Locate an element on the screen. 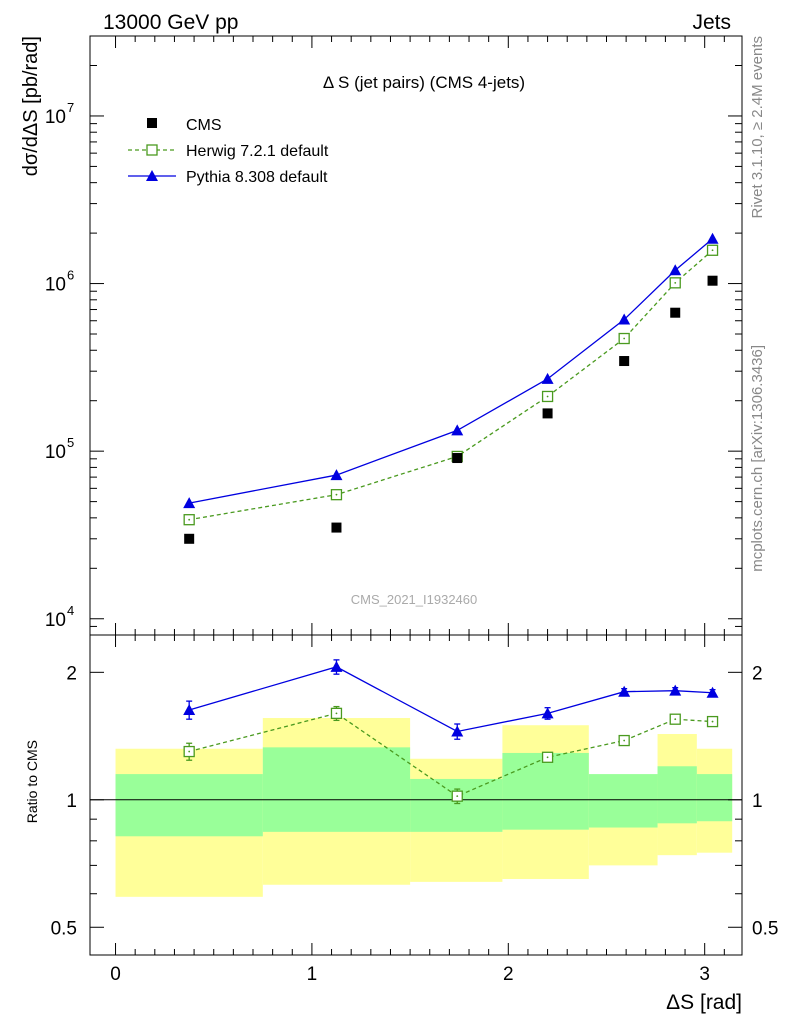  legend-marker-pythia is located at coordinates (152, 175).